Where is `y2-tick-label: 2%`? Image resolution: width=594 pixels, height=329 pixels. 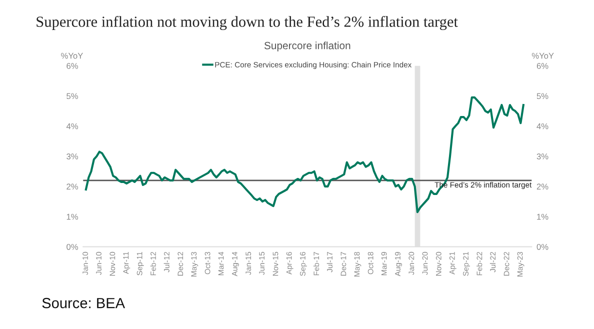 y2-tick-label: 2% is located at coordinates (542, 187).